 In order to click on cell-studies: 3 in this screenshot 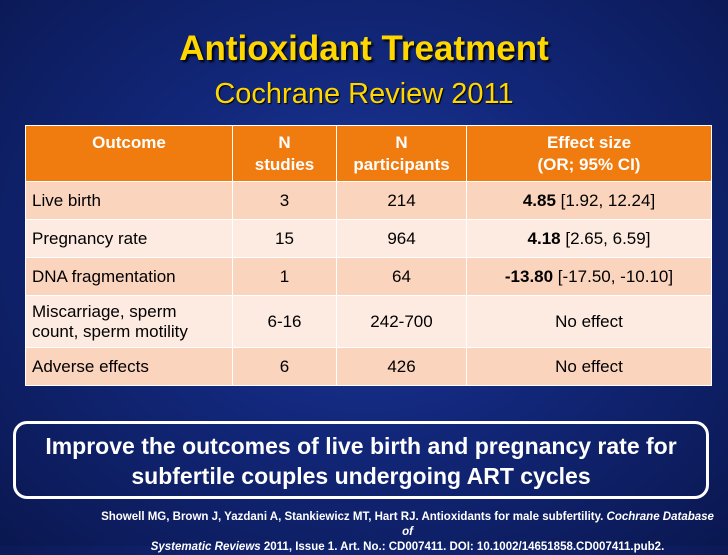, I will do `click(284, 200)`.